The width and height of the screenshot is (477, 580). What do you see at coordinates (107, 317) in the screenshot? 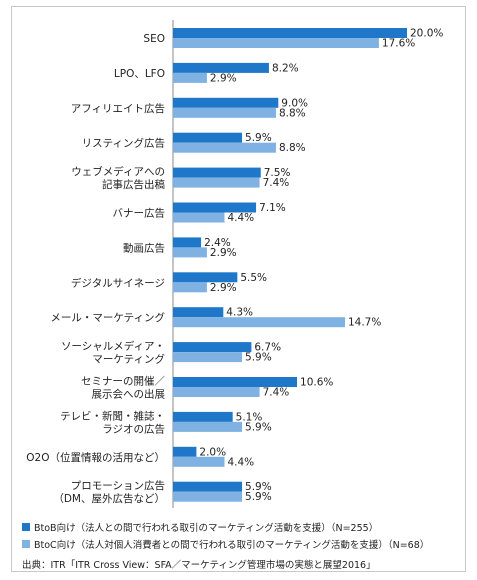
I see `category-label: メール・マーケティング` at bounding box center [107, 317].